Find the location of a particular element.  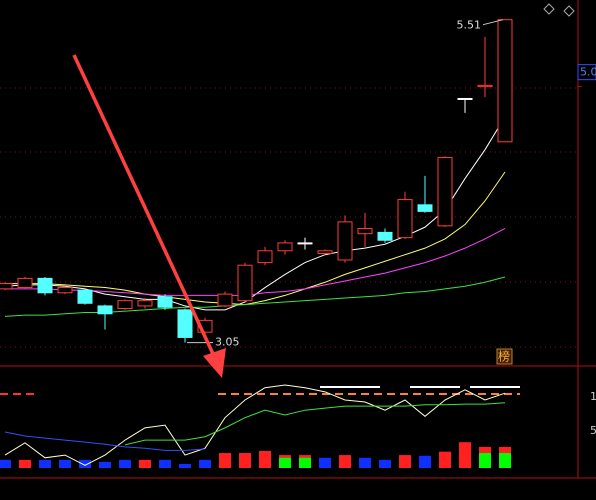

axis-label: 1 is located at coordinates (593, 396).